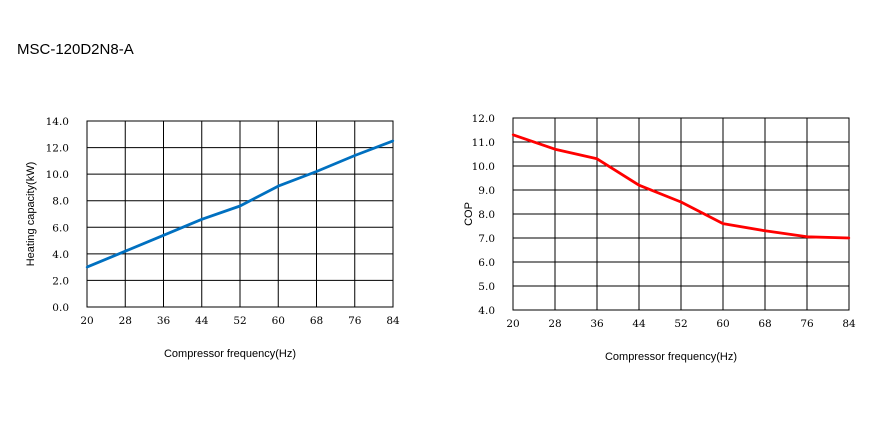  What do you see at coordinates (60, 202) in the screenshot?
I see `capacity-y-tick-label: 8.0` at bounding box center [60, 202].